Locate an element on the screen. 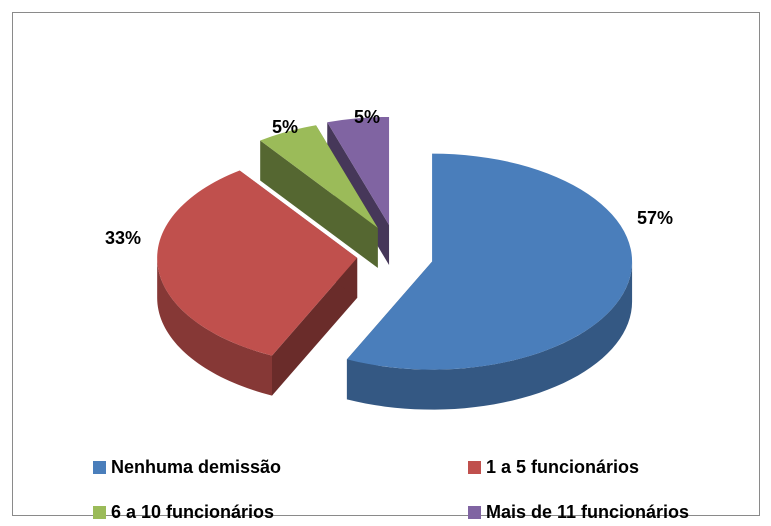 This screenshot has width=771, height=526. legend-label: 6 a 10 funcionários is located at coordinates (192, 512).